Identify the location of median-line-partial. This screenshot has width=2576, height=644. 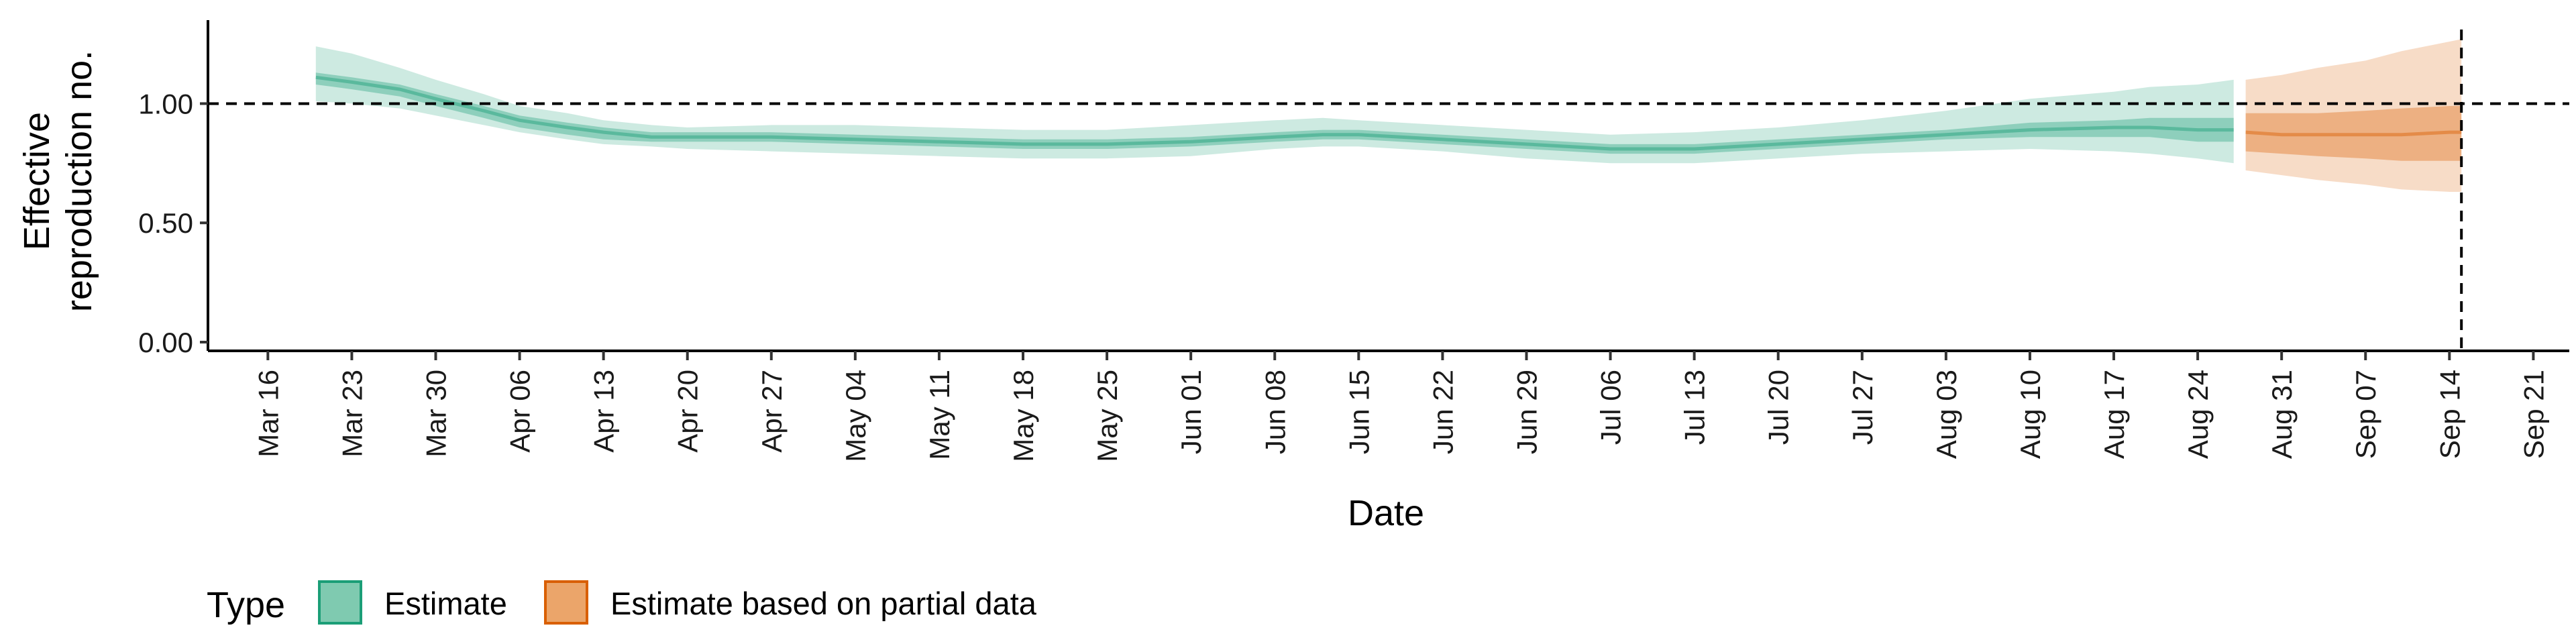
(2353, 133).